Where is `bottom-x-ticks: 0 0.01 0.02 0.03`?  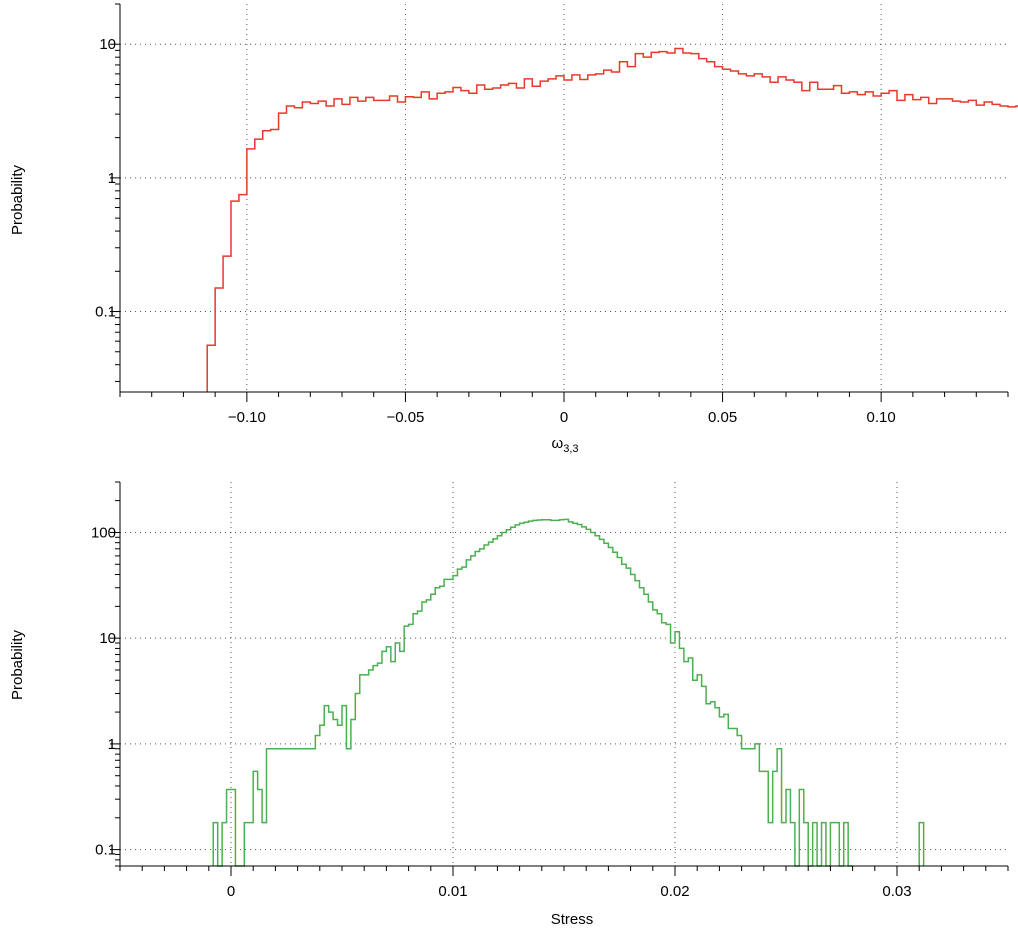 bottom-x-ticks: 0 0.01 0.02 0.03 is located at coordinates (564, 883).